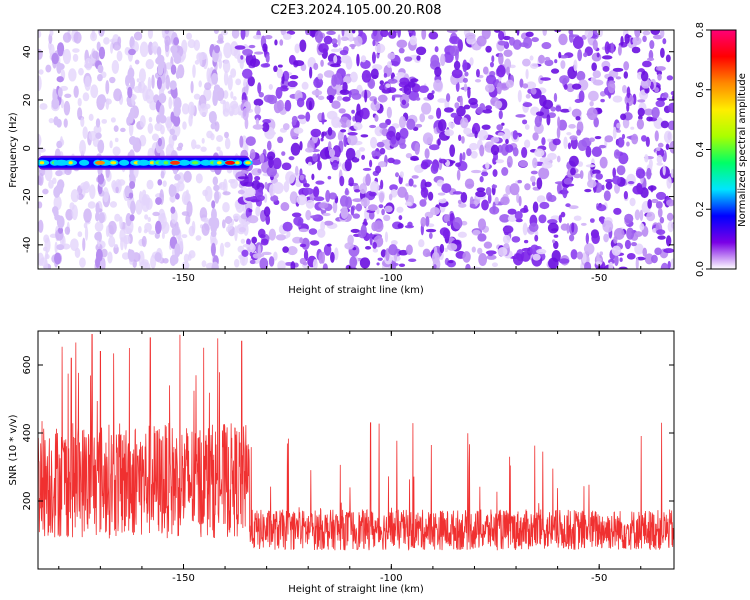 This screenshot has width=750, height=600. Describe the element at coordinates (248, 163) in the screenshot. I see `signal-band-peak` at that location.